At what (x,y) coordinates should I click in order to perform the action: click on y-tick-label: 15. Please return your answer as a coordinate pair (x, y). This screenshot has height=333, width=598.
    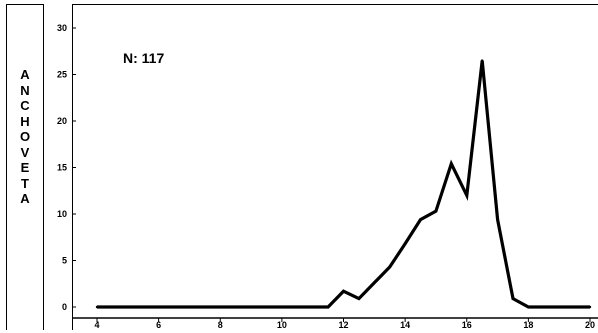
    Looking at the image, I should click on (62, 168).